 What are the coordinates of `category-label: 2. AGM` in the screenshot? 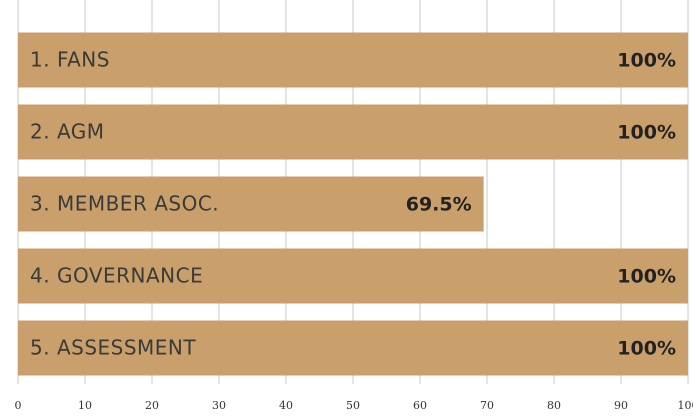 It's located at (67, 132).